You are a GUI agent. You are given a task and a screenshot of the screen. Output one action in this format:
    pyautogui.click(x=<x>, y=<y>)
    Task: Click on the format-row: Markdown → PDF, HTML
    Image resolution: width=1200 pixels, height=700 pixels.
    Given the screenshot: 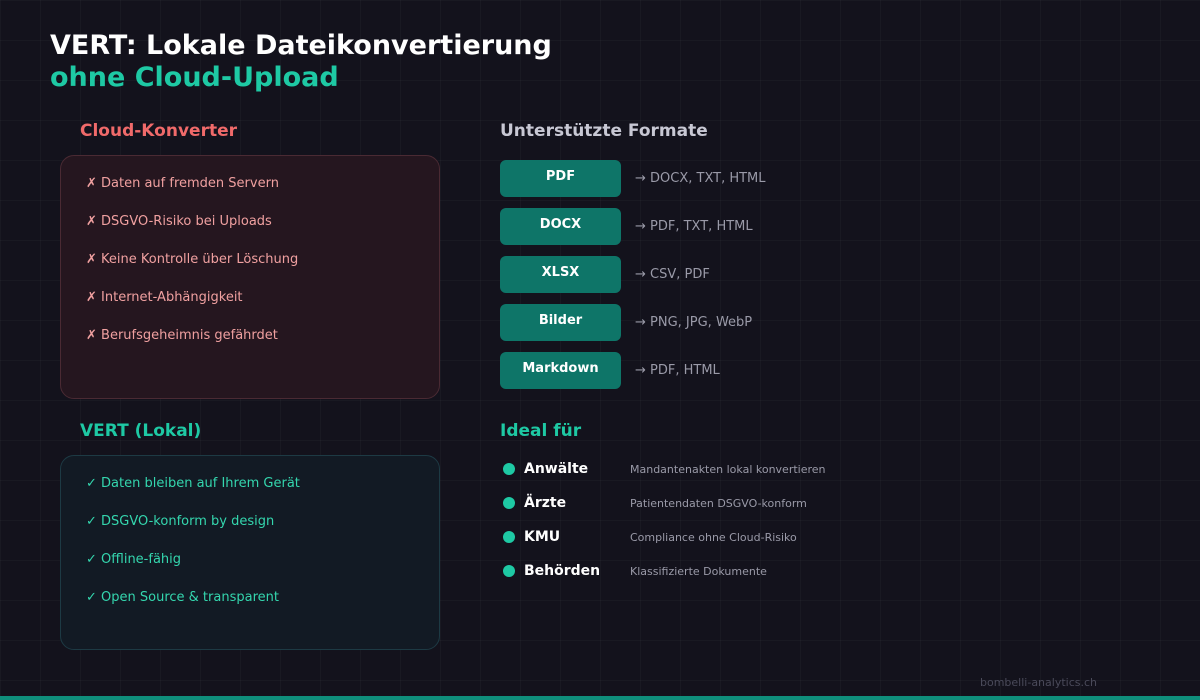 What is the action you would take?
    pyautogui.click(x=610, y=370)
    